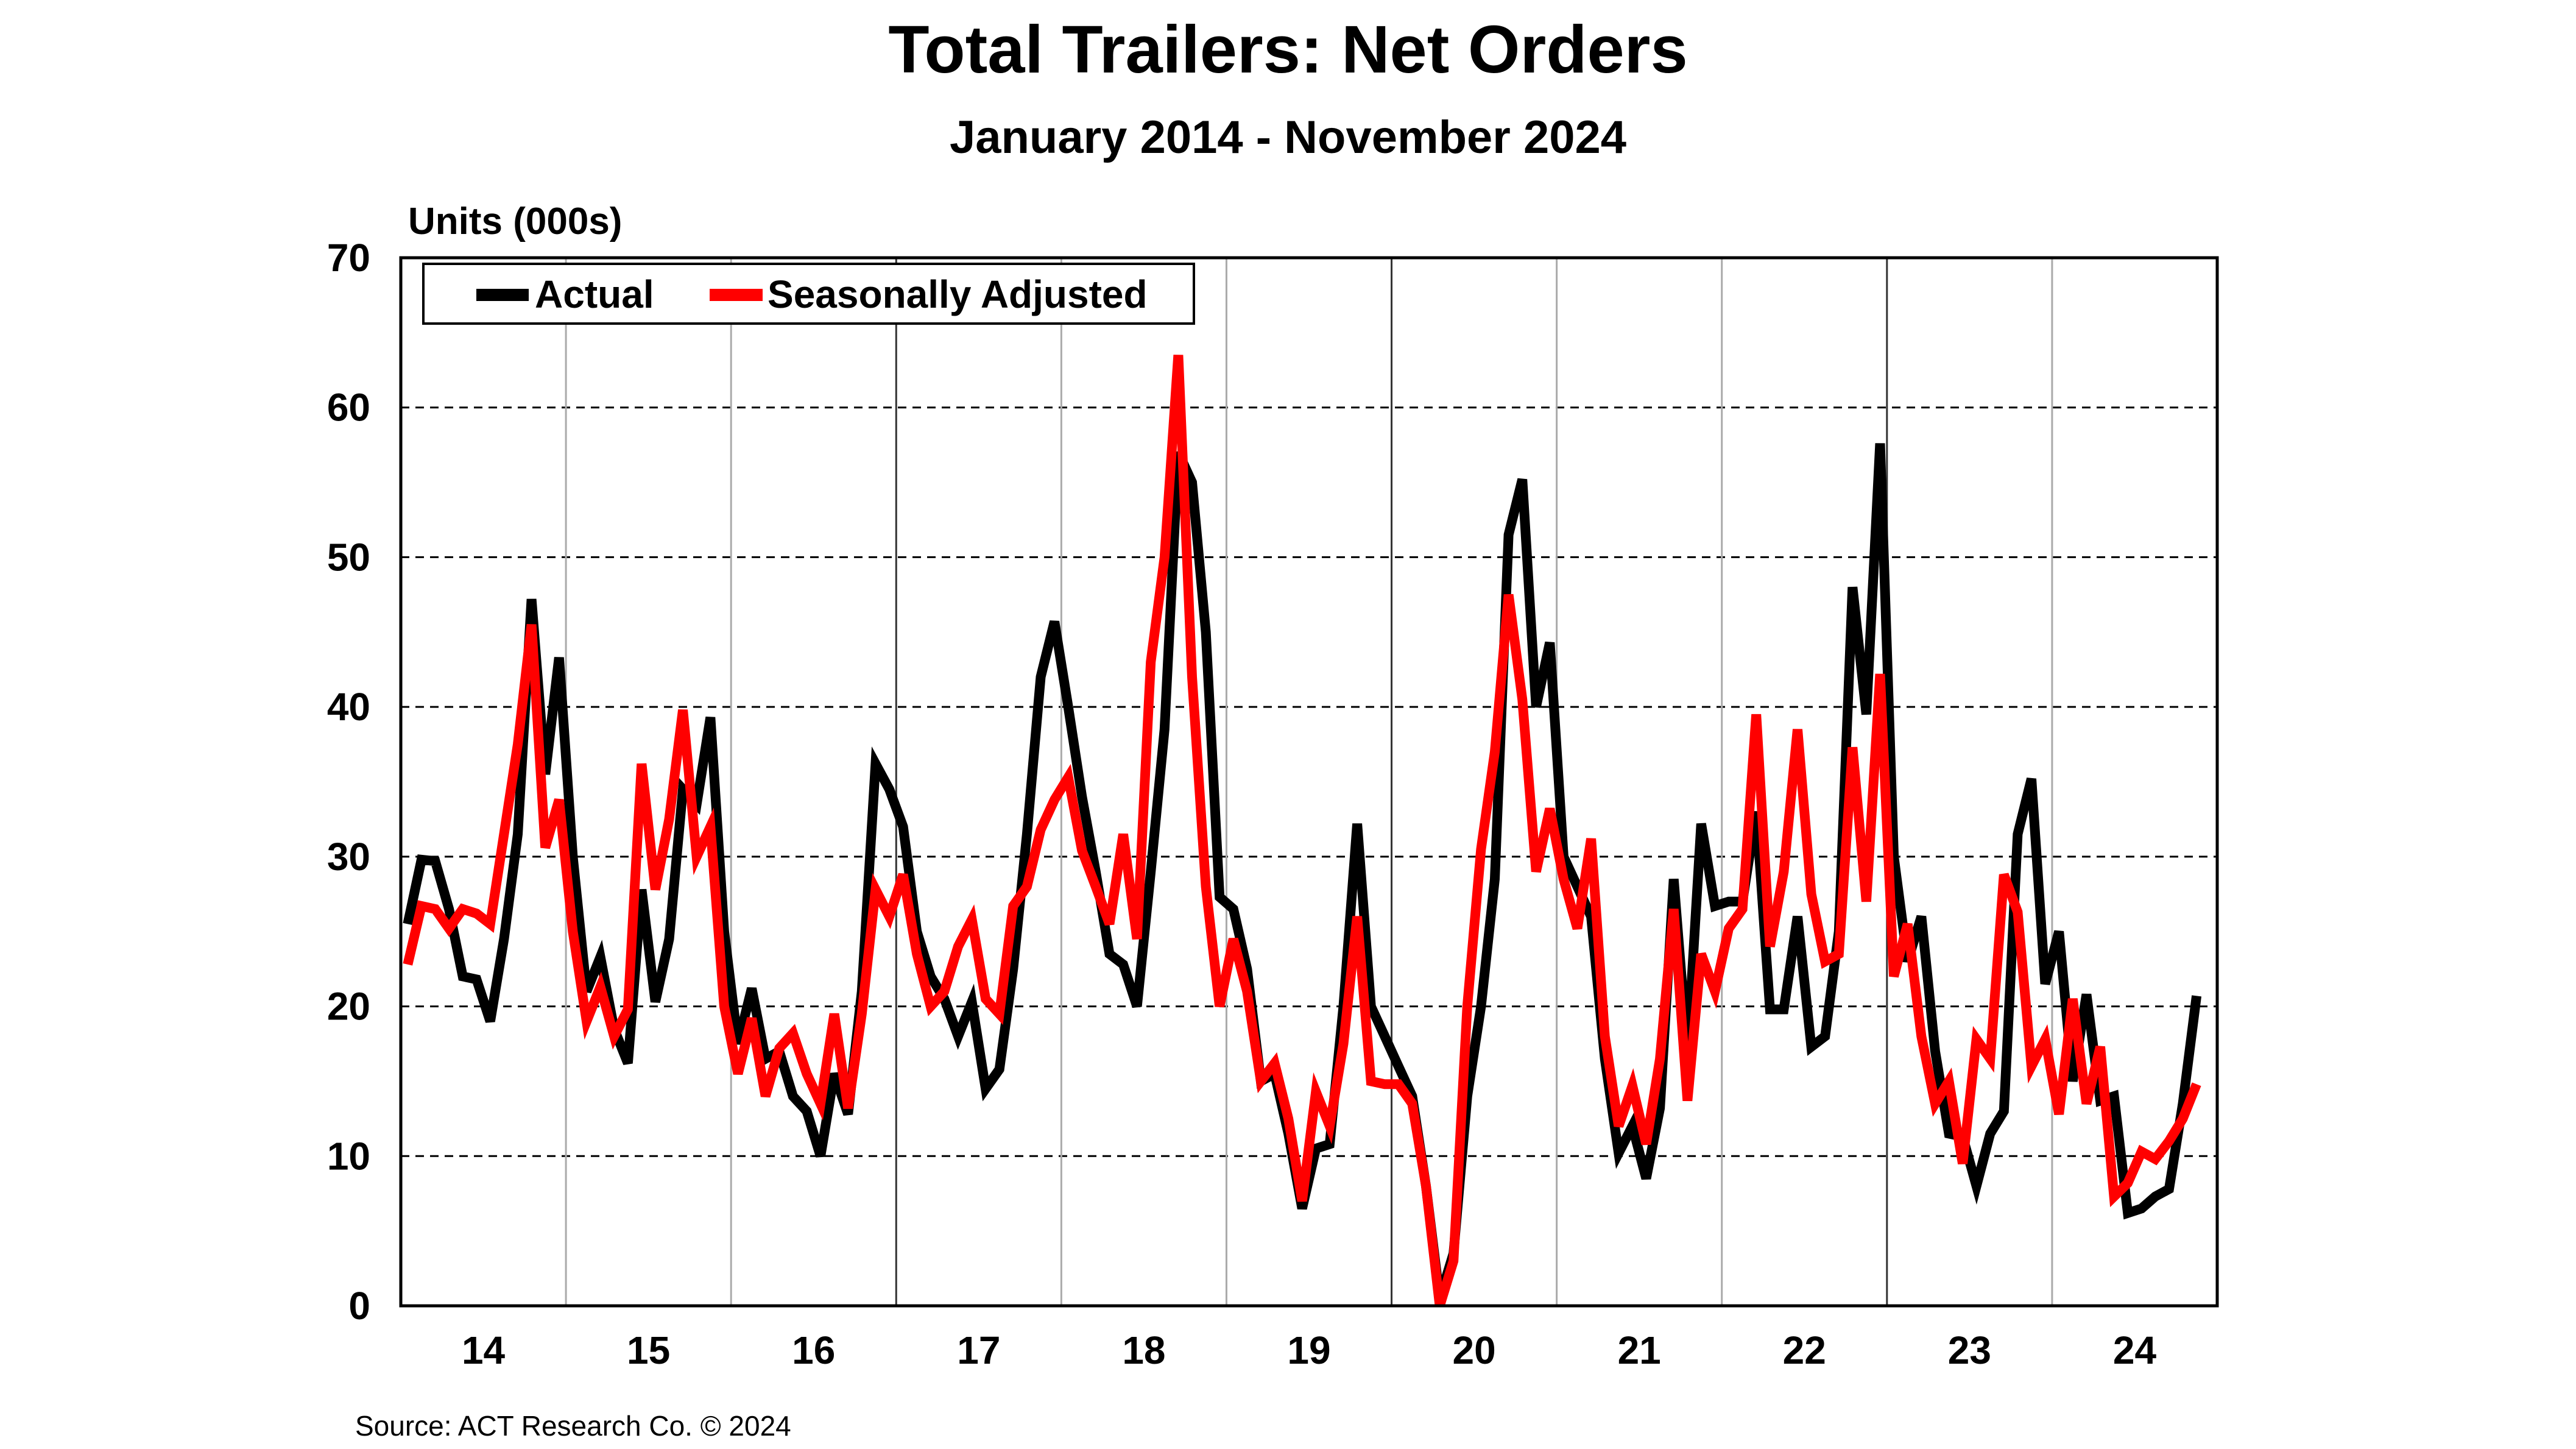 The image size is (2576, 1449). I want to click on y-tick-label: 30, so click(348, 857).